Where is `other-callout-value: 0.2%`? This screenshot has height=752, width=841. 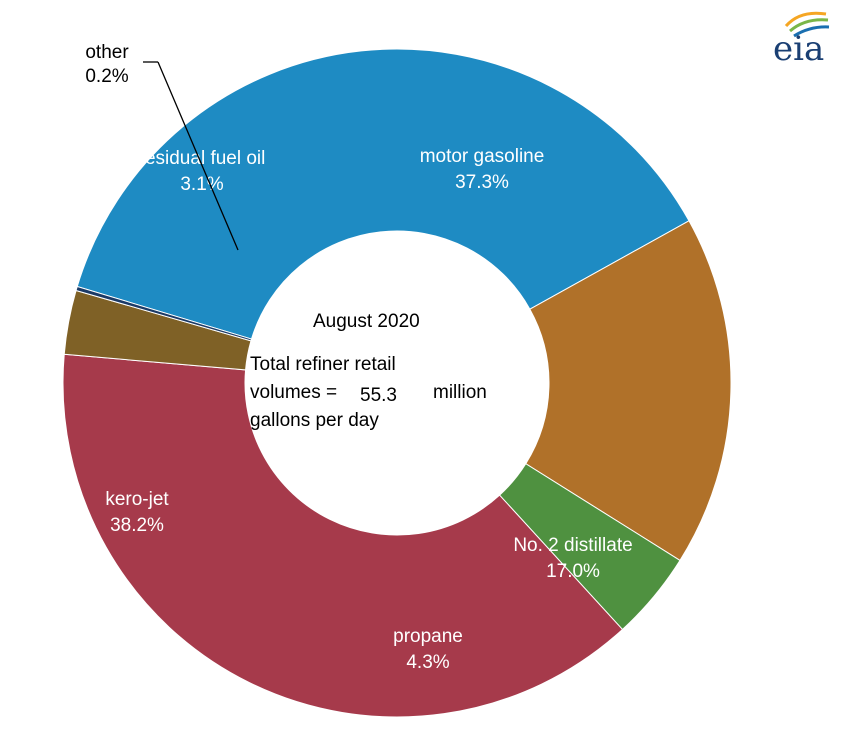
other-callout-value: 0.2% is located at coordinates (106, 76).